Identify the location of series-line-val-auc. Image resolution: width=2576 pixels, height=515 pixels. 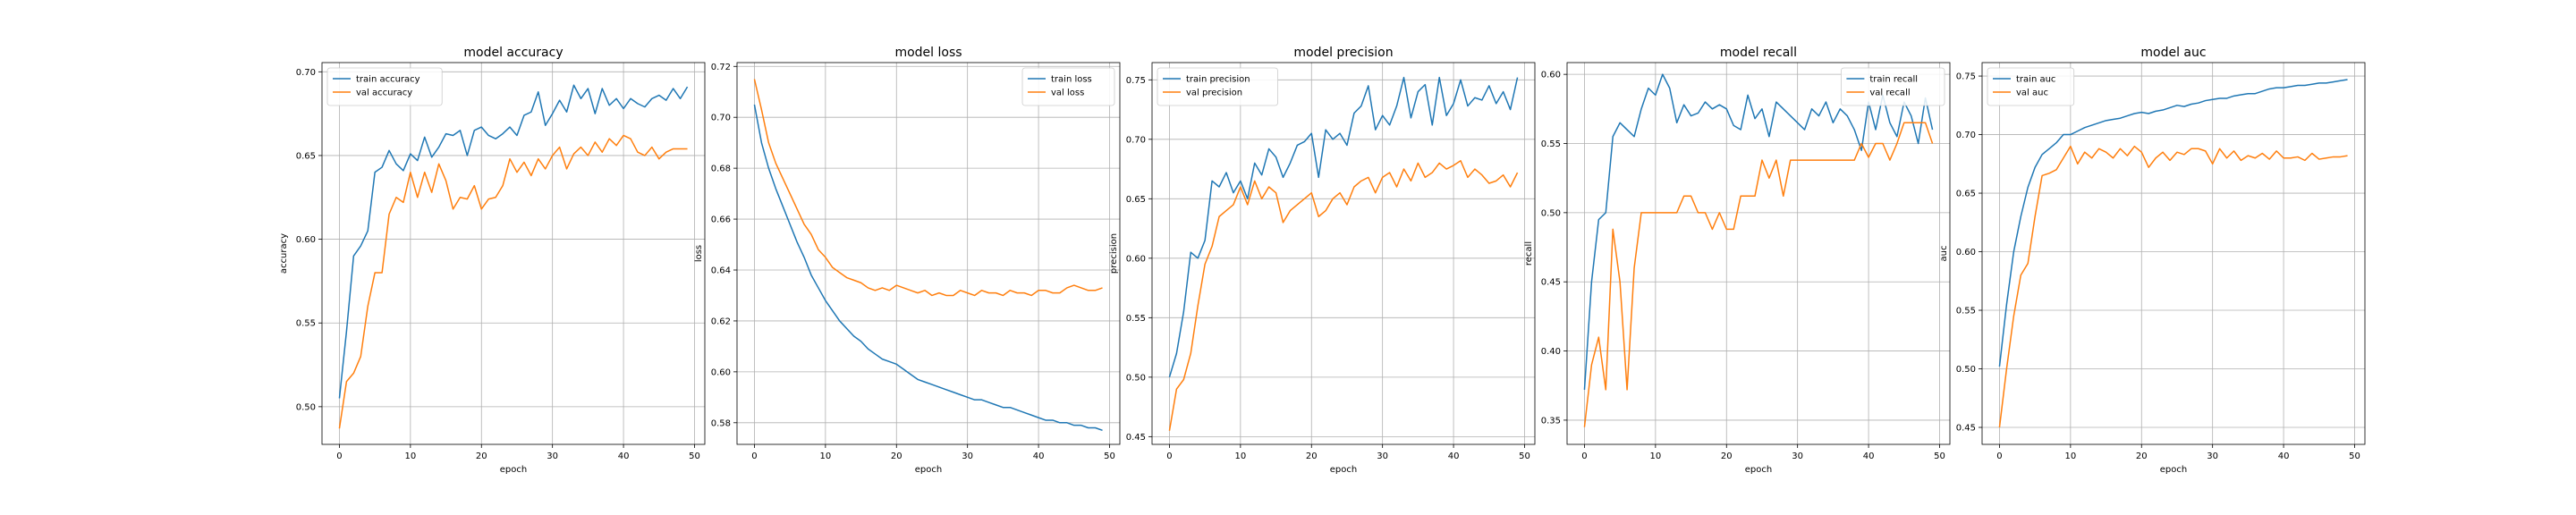
(2173, 286).